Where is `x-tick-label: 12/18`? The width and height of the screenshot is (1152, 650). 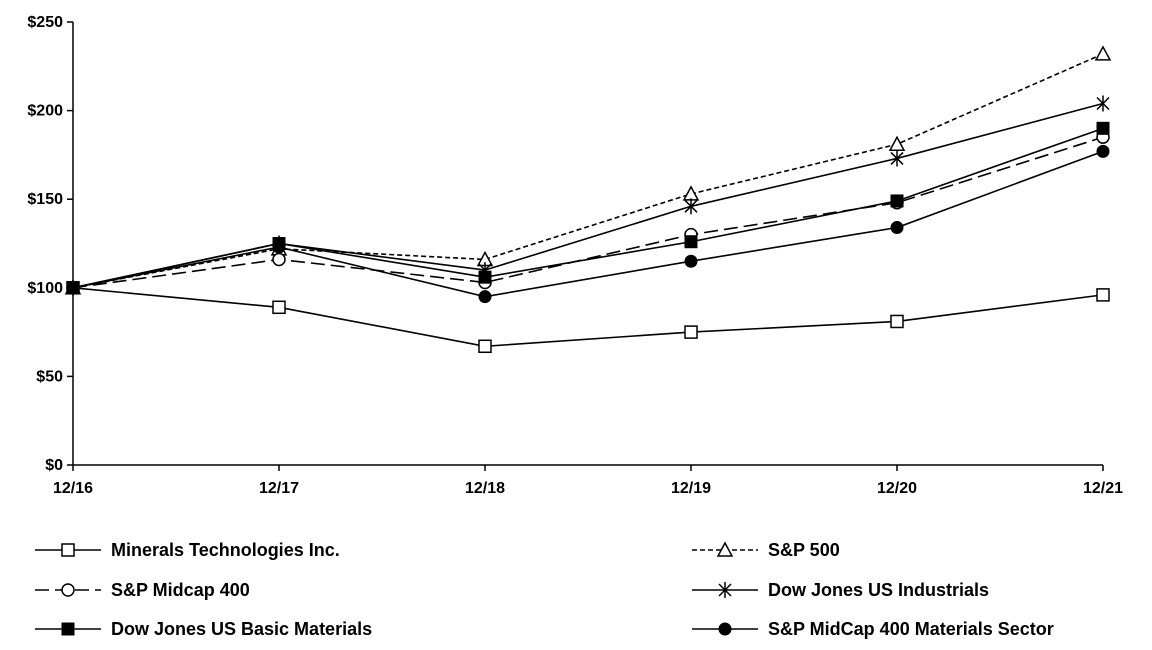
x-tick-label: 12/18 is located at coordinates (485, 488).